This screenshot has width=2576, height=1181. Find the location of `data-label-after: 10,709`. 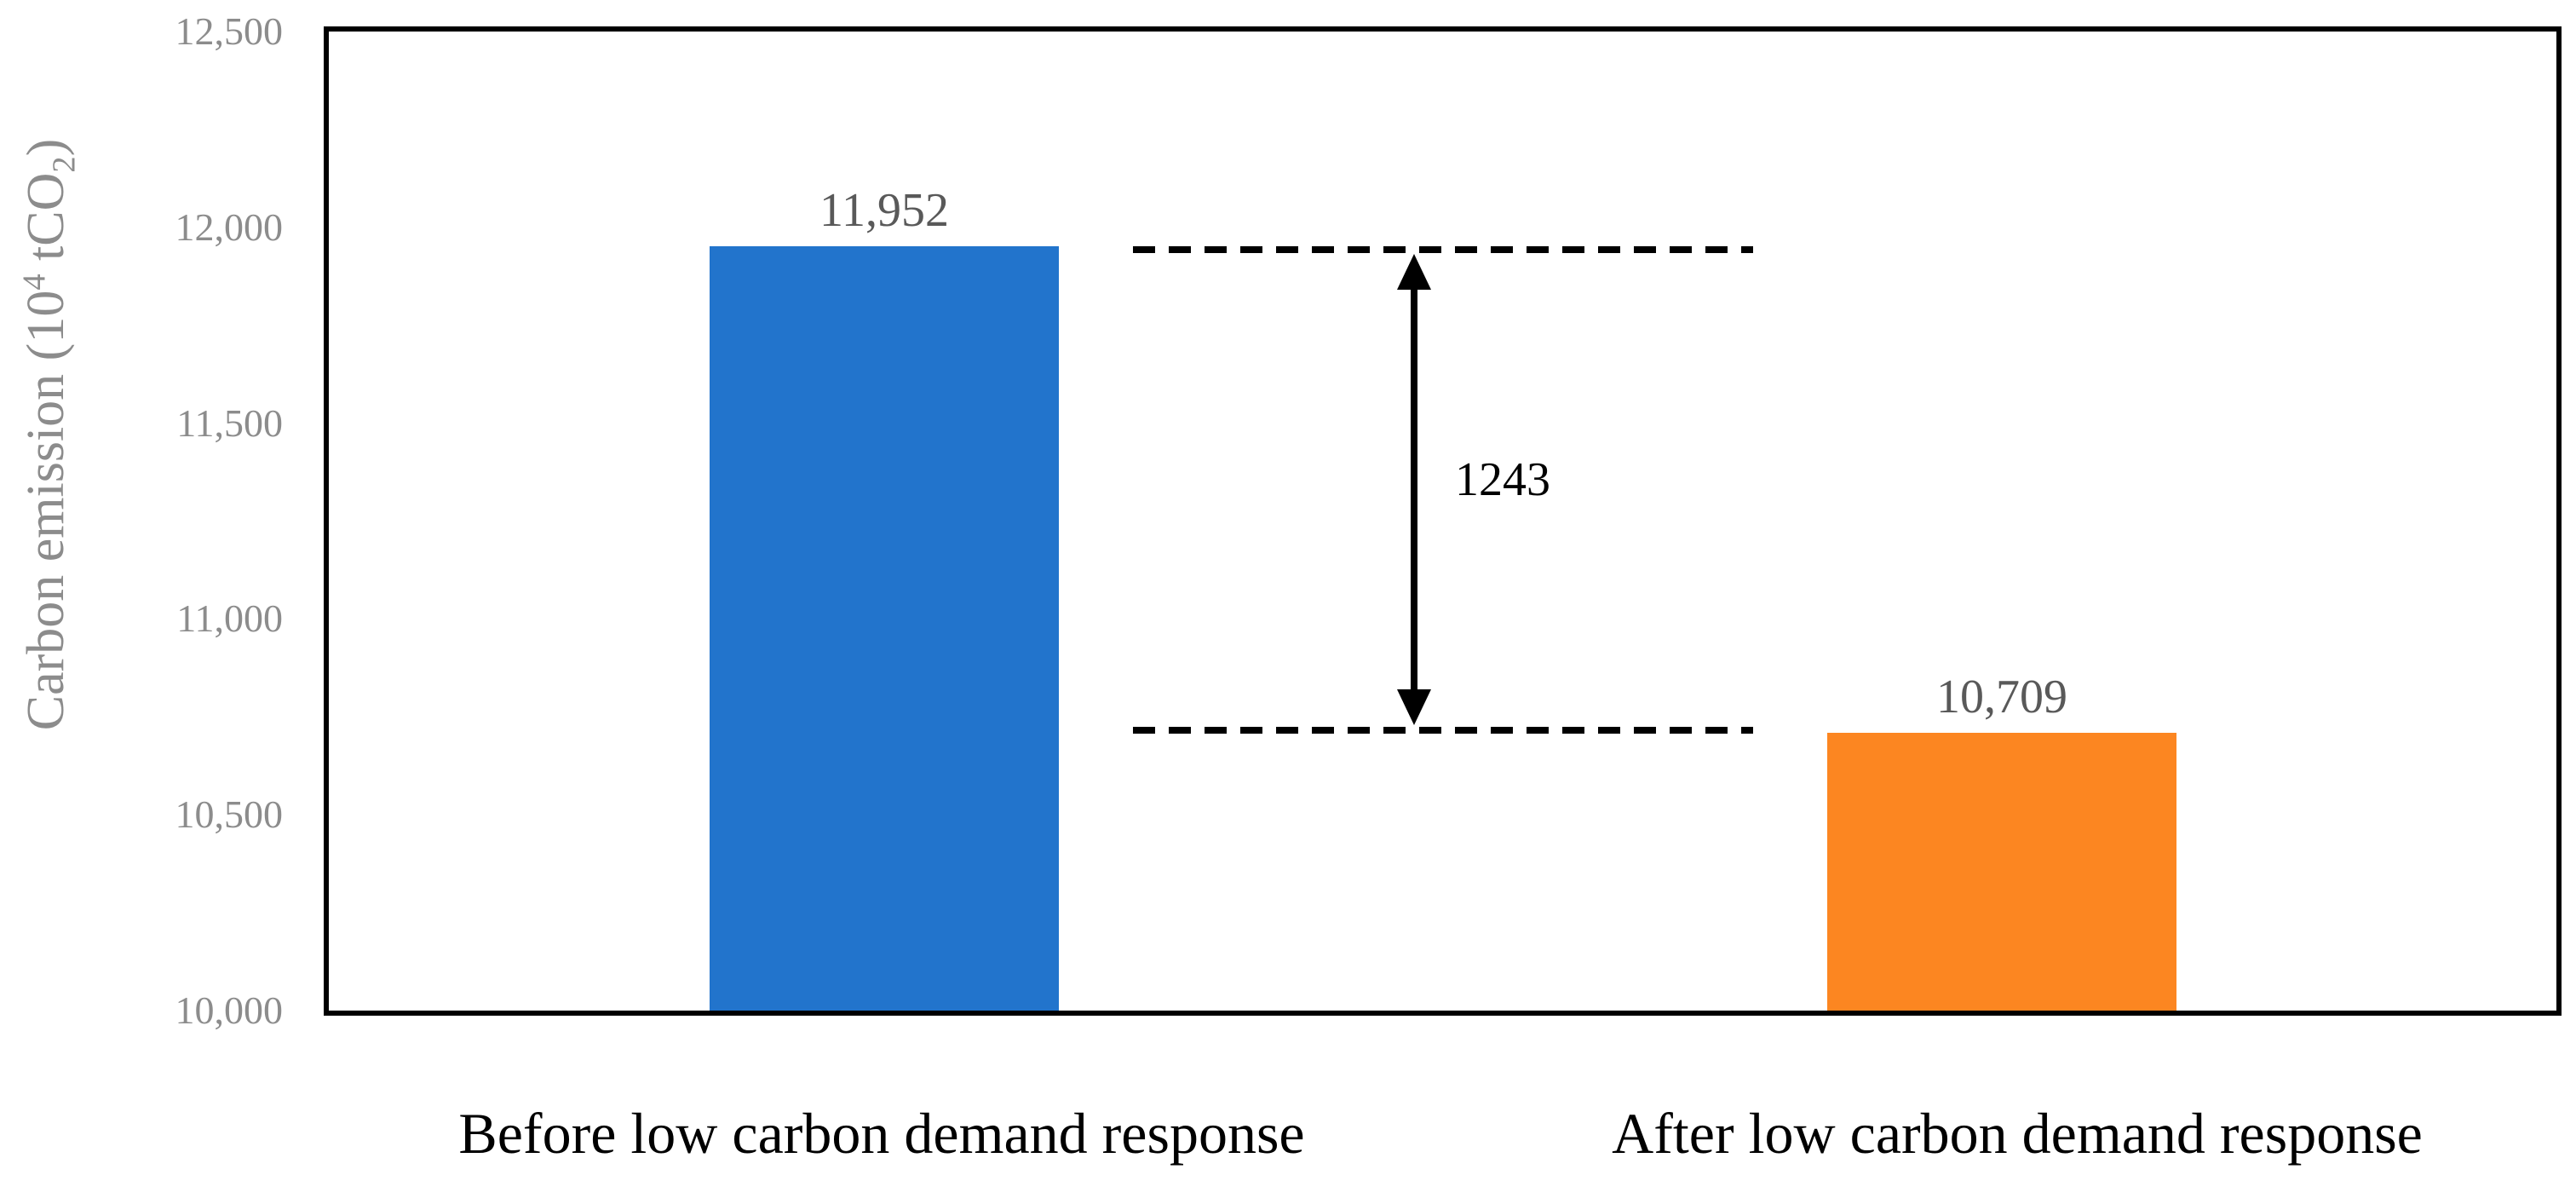

data-label-after: 10,709 is located at coordinates (2002, 698).